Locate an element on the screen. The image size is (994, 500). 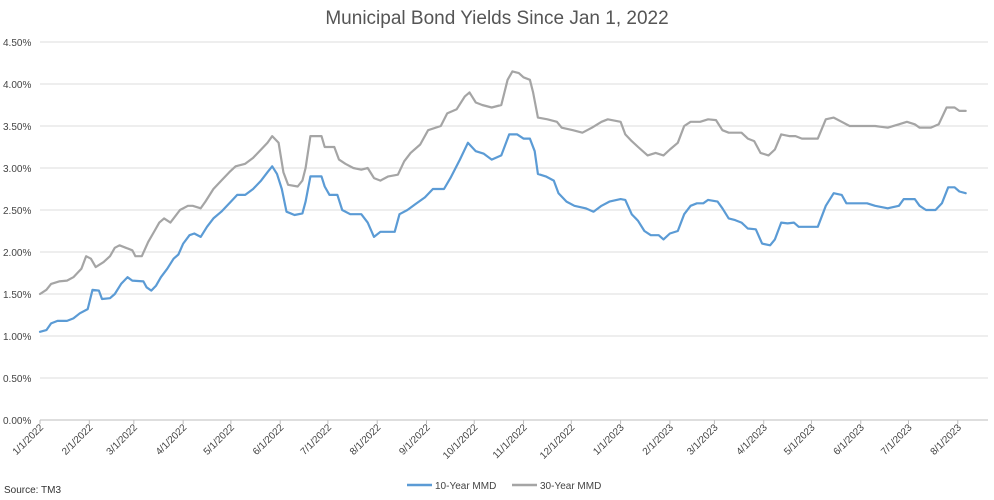
x-tick-label: 9/1/2022 is located at coordinates (415, 440).